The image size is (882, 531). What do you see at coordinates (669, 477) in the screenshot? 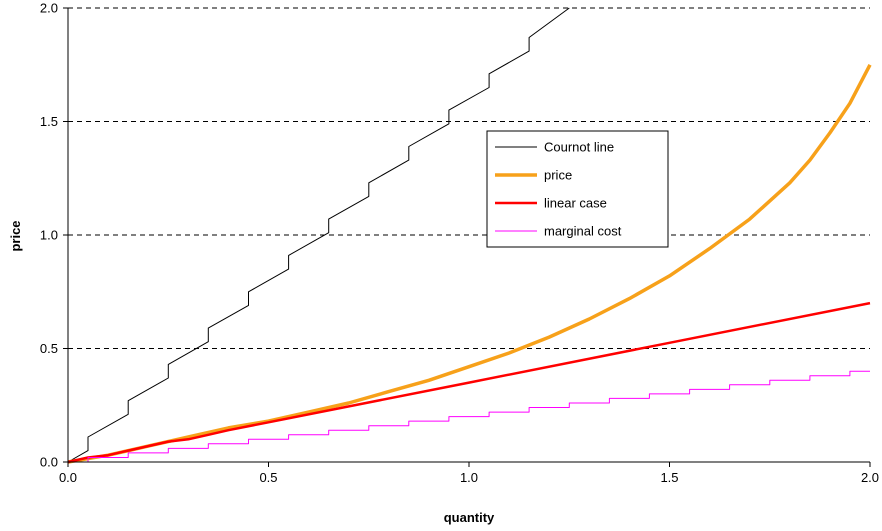
I see `x-tick-label: 1.5` at bounding box center [669, 477].